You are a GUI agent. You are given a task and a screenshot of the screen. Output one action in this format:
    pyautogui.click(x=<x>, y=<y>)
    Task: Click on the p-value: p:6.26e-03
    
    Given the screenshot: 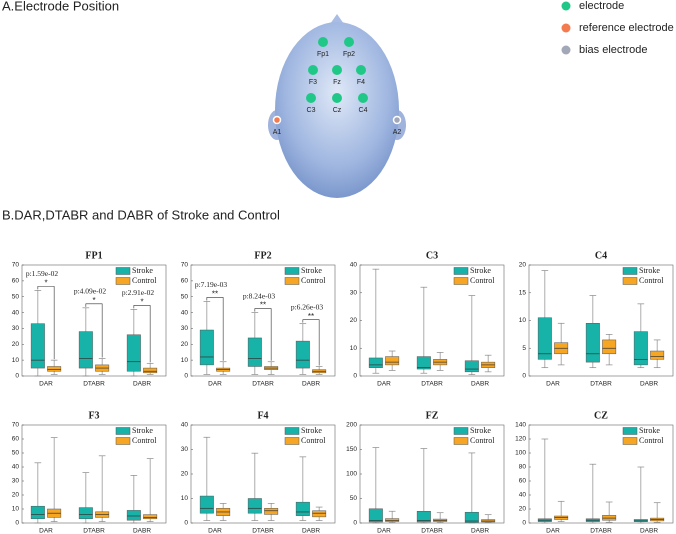 What is the action you would take?
    pyautogui.click(x=307, y=306)
    